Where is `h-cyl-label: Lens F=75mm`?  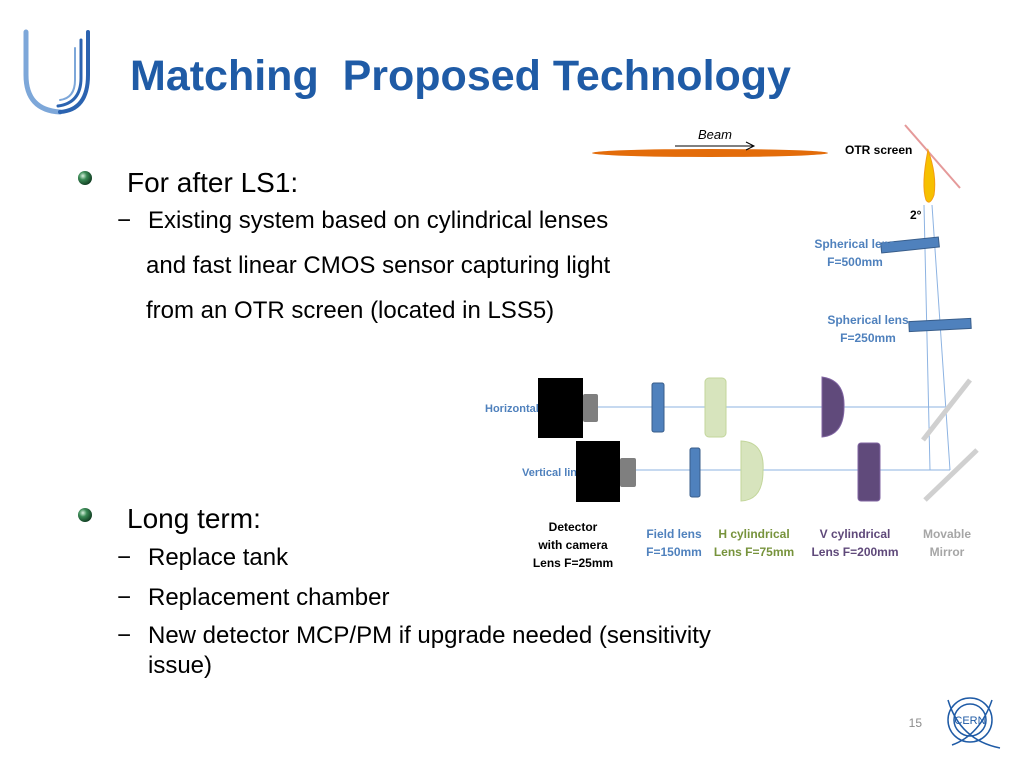 h-cyl-label: Lens F=75mm is located at coordinates (754, 552).